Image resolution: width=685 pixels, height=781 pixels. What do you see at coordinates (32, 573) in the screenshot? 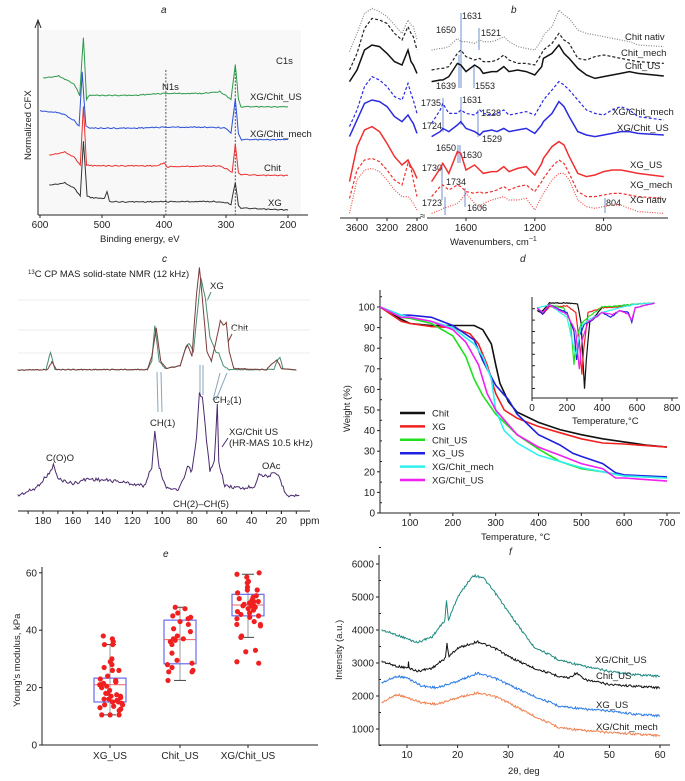
I see `y-tick-label: 60` at bounding box center [32, 573].